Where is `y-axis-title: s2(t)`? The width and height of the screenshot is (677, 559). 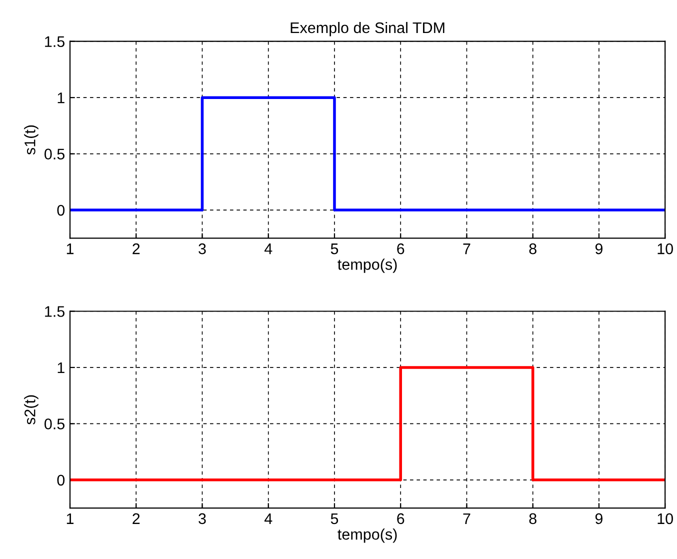
y-axis-title: s2(t) is located at coordinates (31, 409).